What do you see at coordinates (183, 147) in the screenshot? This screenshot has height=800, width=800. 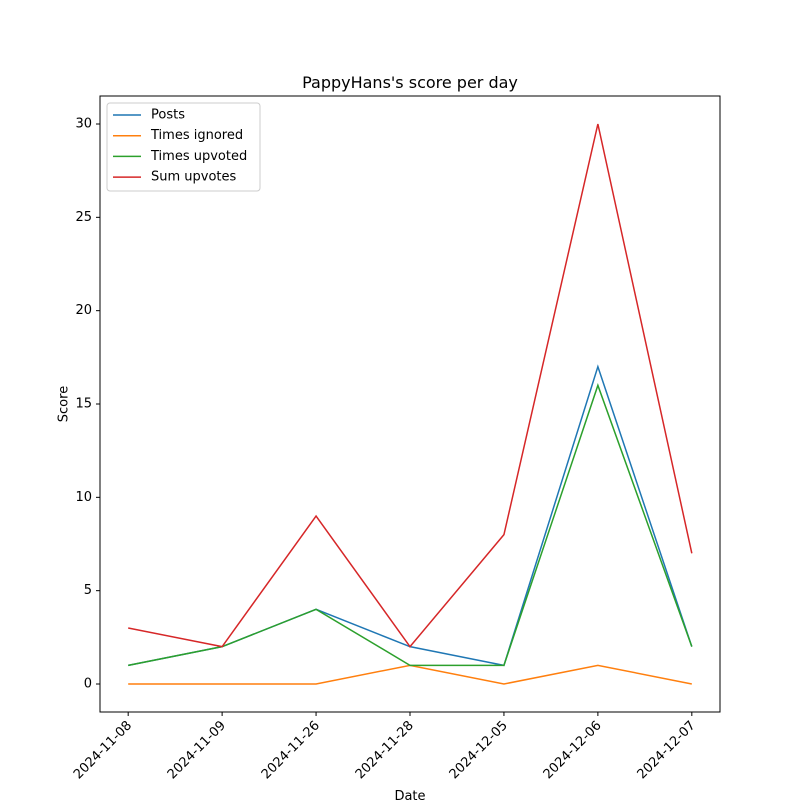 I see `legend-box` at bounding box center [183, 147].